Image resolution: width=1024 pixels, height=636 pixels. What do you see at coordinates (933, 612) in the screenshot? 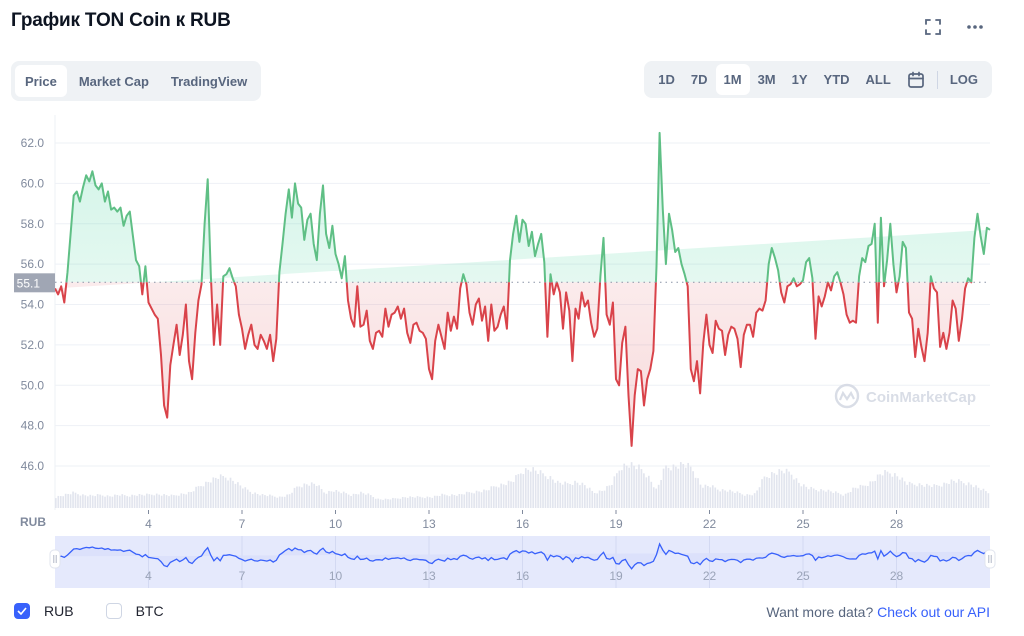
I see `api-link: Check out our API` at bounding box center [933, 612].